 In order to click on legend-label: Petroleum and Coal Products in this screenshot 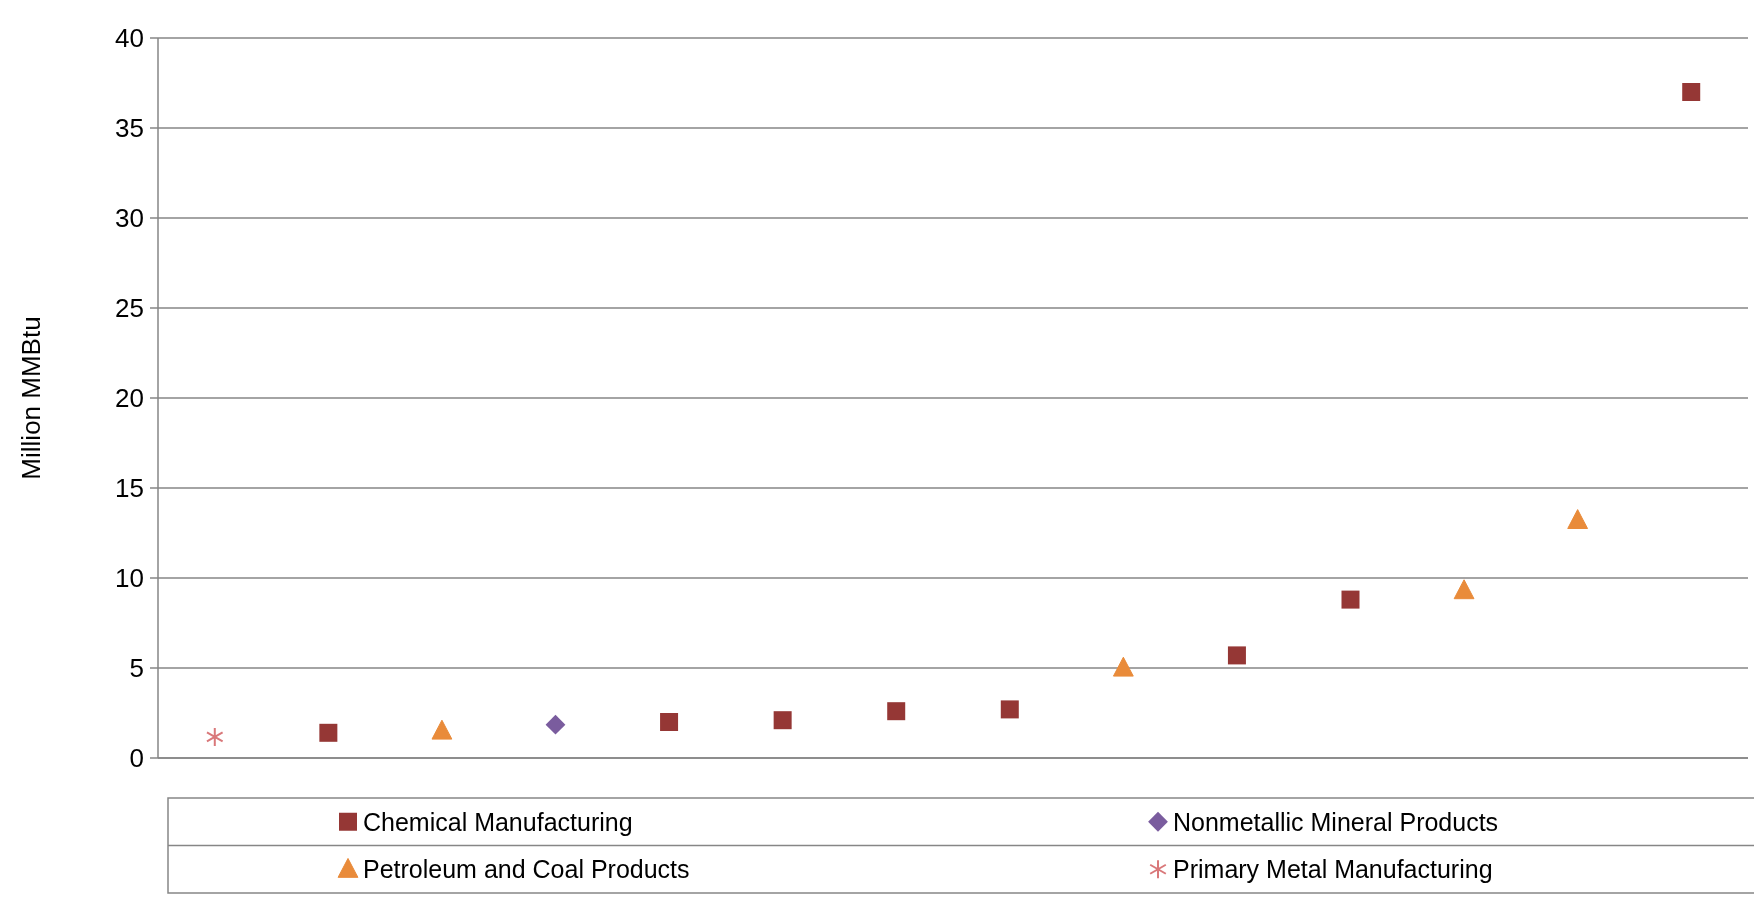, I will do `click(526, 869)`.